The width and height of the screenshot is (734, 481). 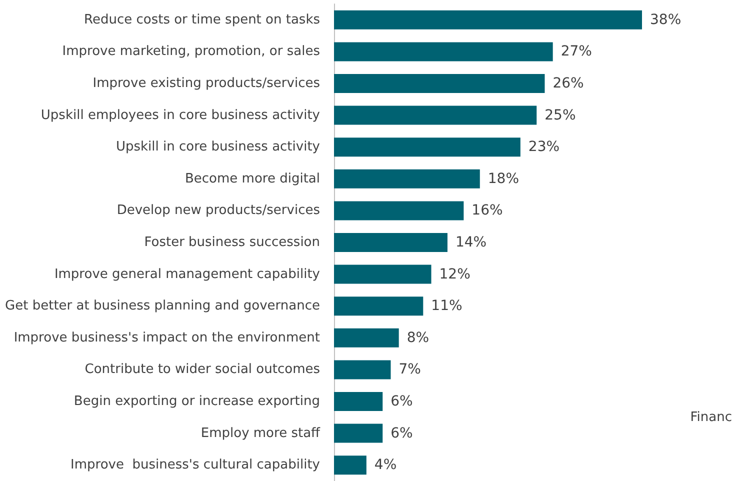 I want to click on data-label: 25%, so click(x=560, y=115).